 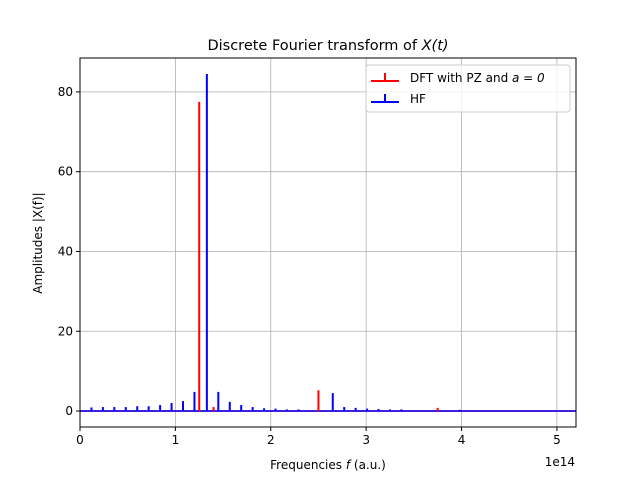 What do you see at coordinates (65, 251) in the screenshot?
I see `y-tick-label: 40` at bounding box center [65, 251].